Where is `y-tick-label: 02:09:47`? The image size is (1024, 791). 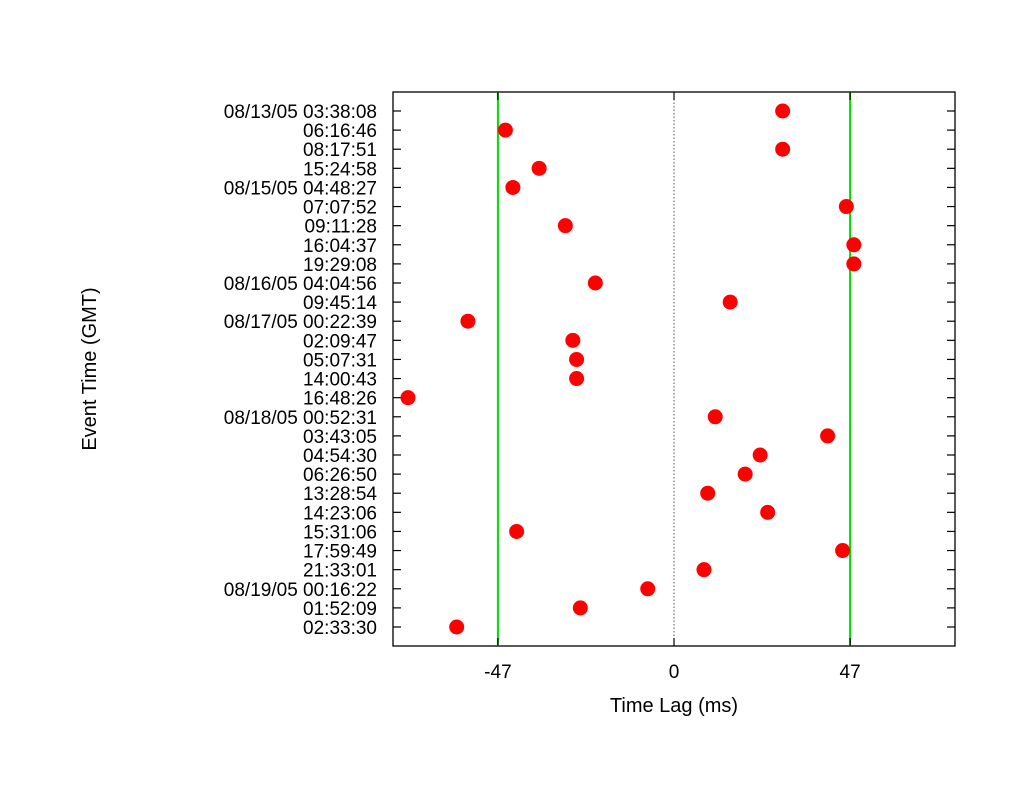 y-tick-label: 02:09:47 is located at coordinates (340, 341).